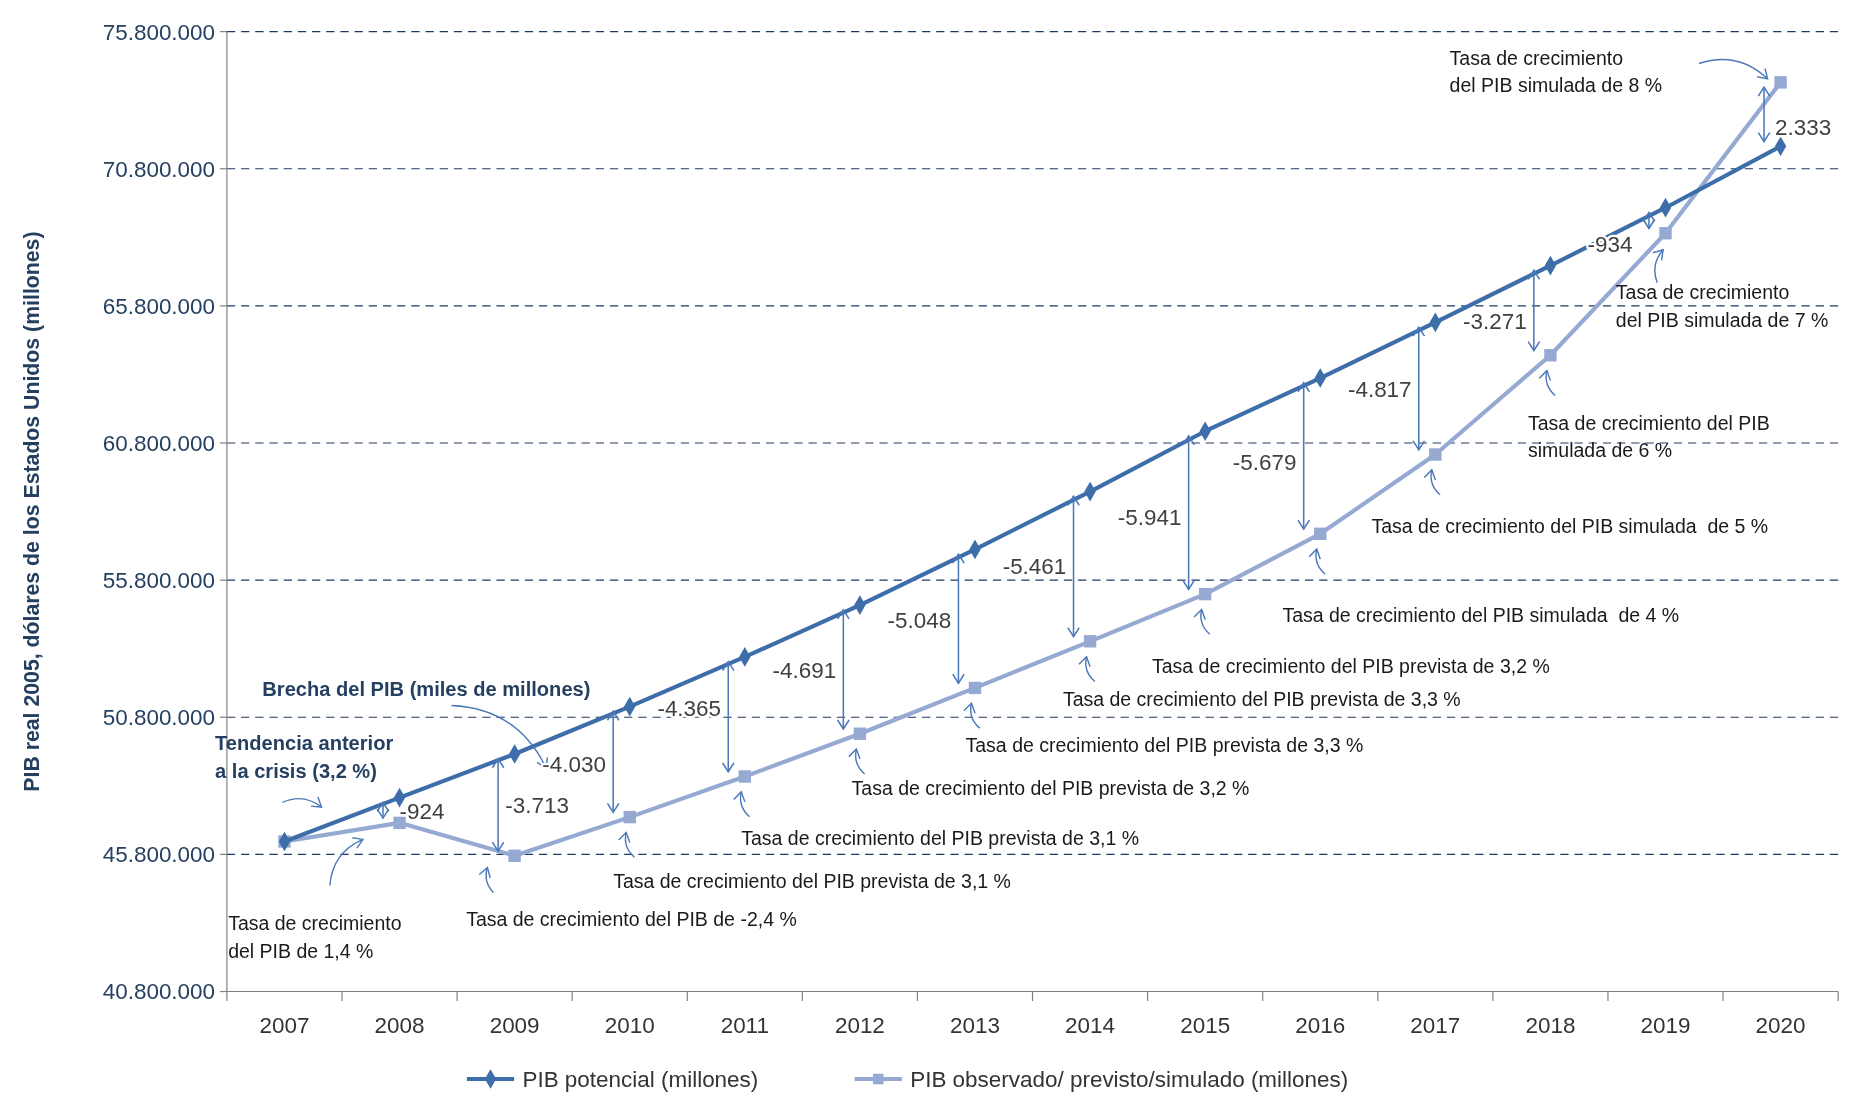 This screenshot has width=1870, height=1094. Describe the element at coordinates (1556, 71) in the screenshot. I see `annotation: Tasa de crecimiento del PIB simulada de 8 %` at that location.